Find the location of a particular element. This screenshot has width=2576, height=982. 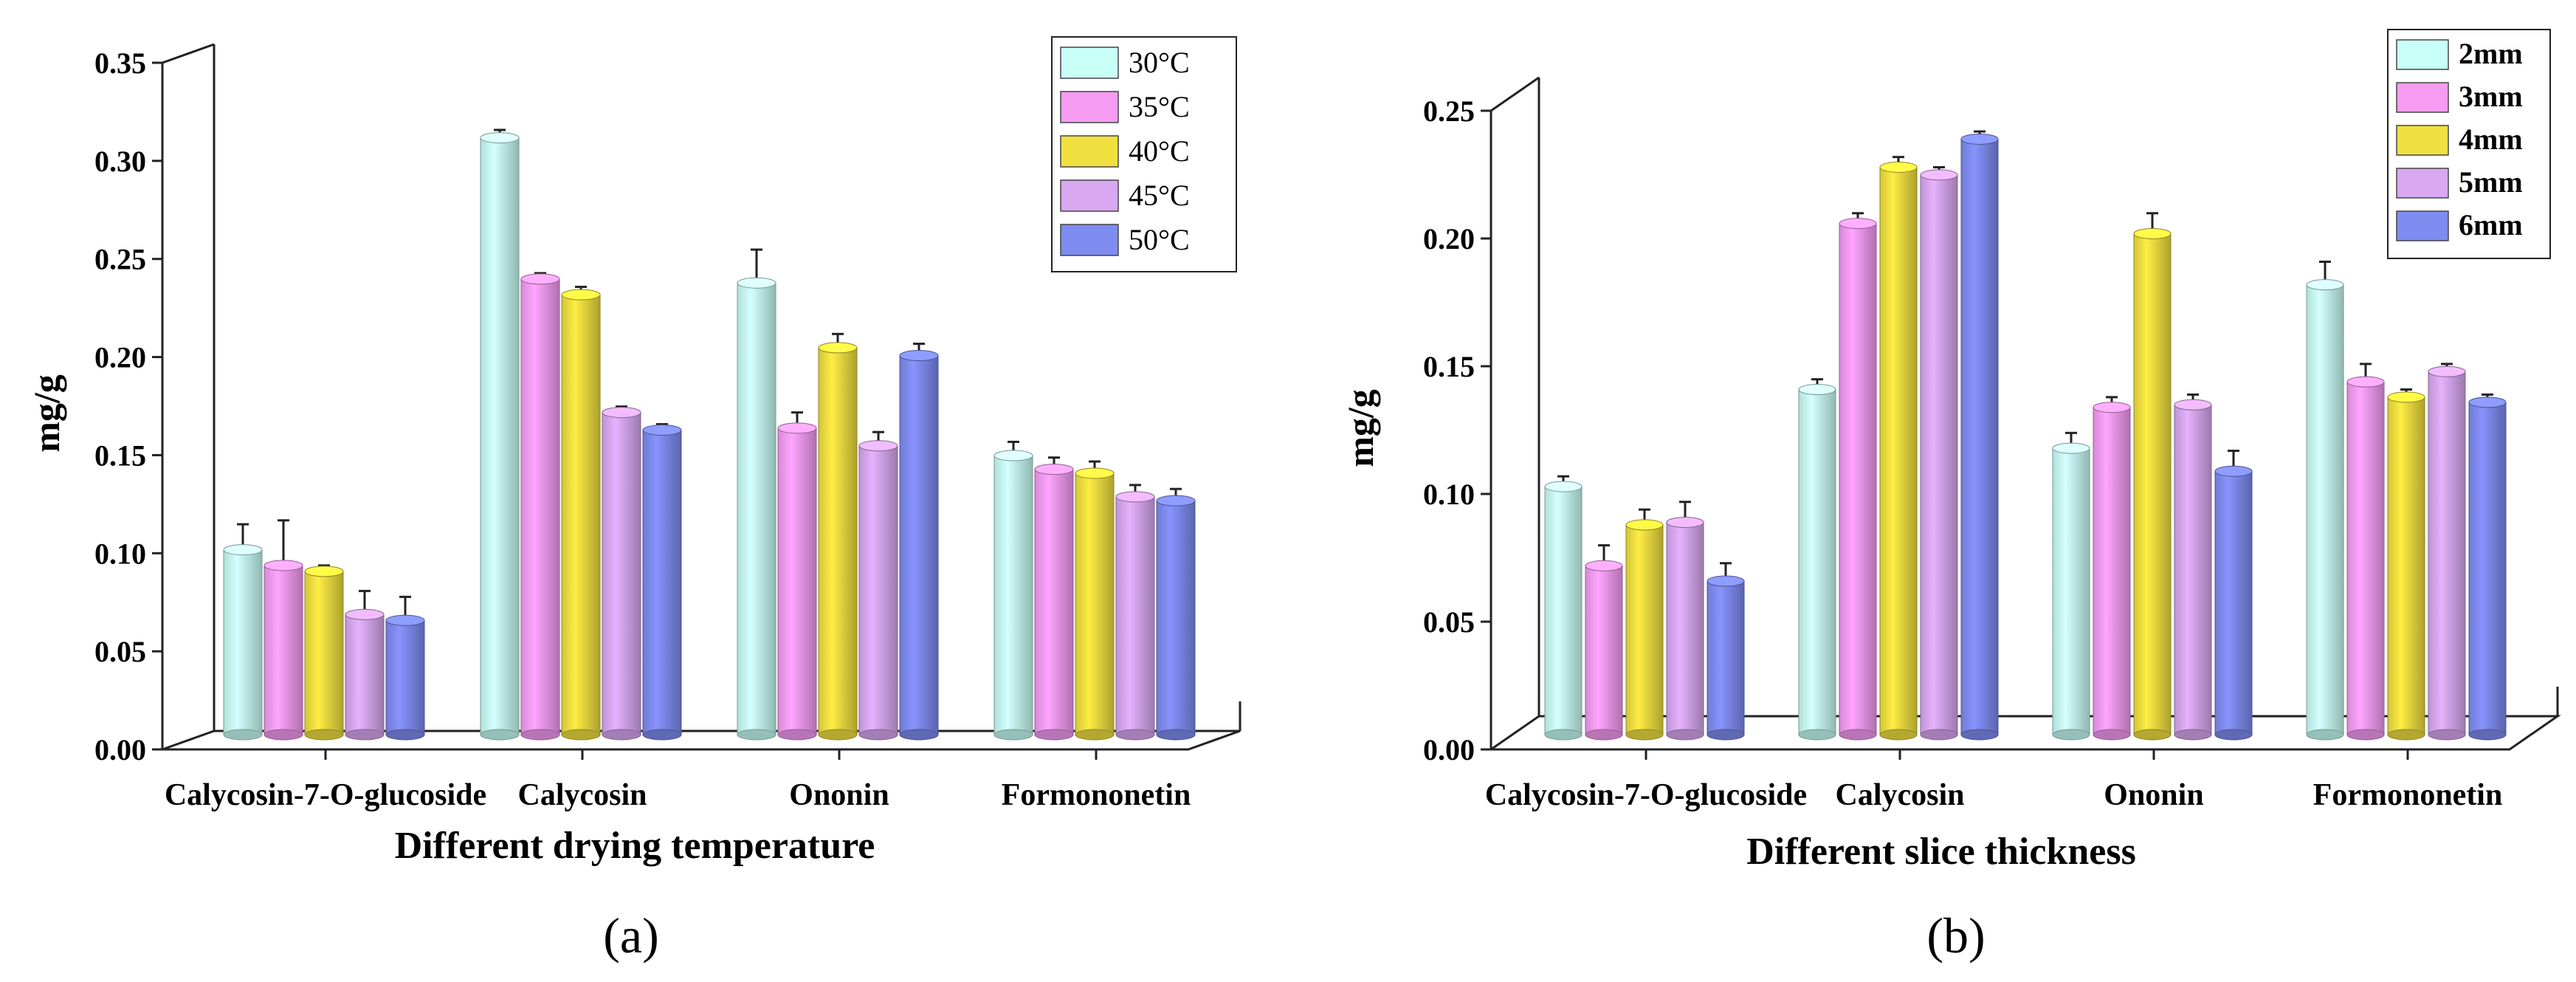

chart-b-legend: 2mm 3mm 4mm 5mm 6mm is located at coordinates (2469, 144).